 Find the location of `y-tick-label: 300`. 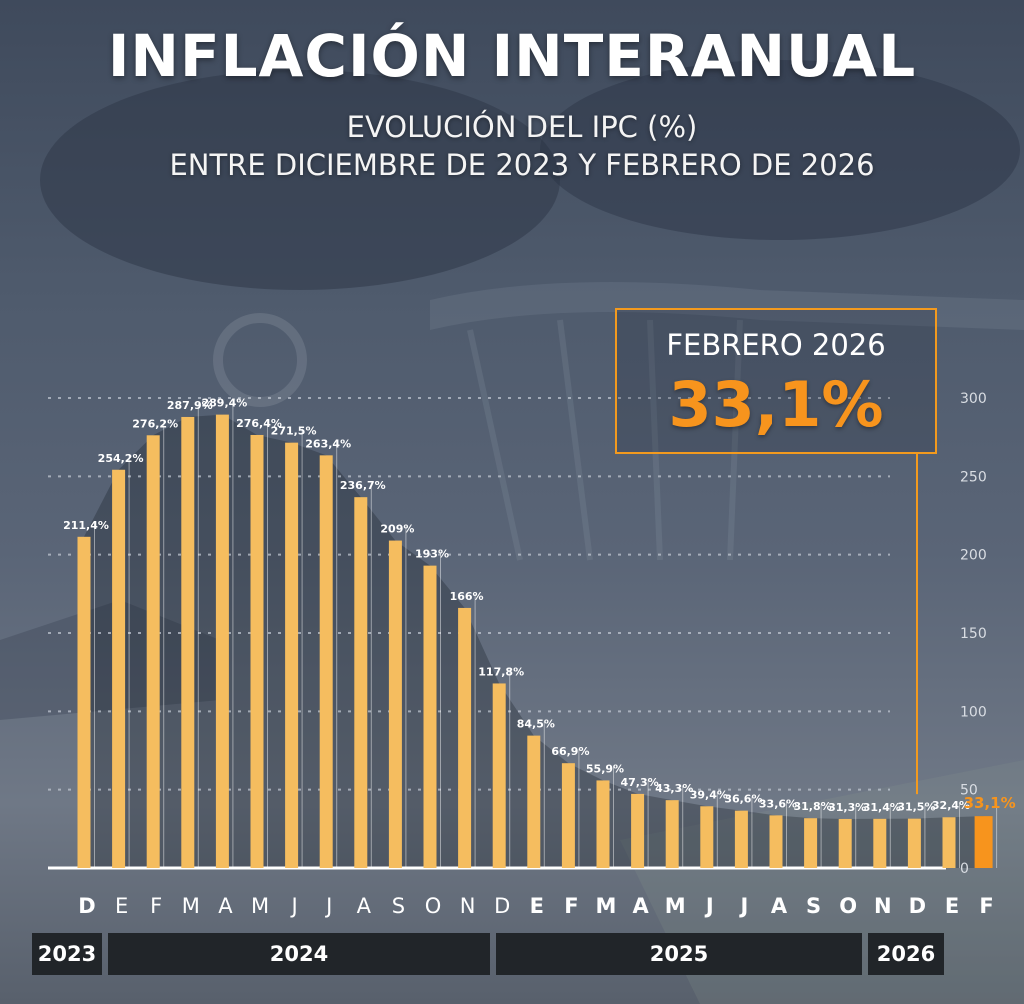

y-tick-label: 300 is located at coordinates (973, 399).